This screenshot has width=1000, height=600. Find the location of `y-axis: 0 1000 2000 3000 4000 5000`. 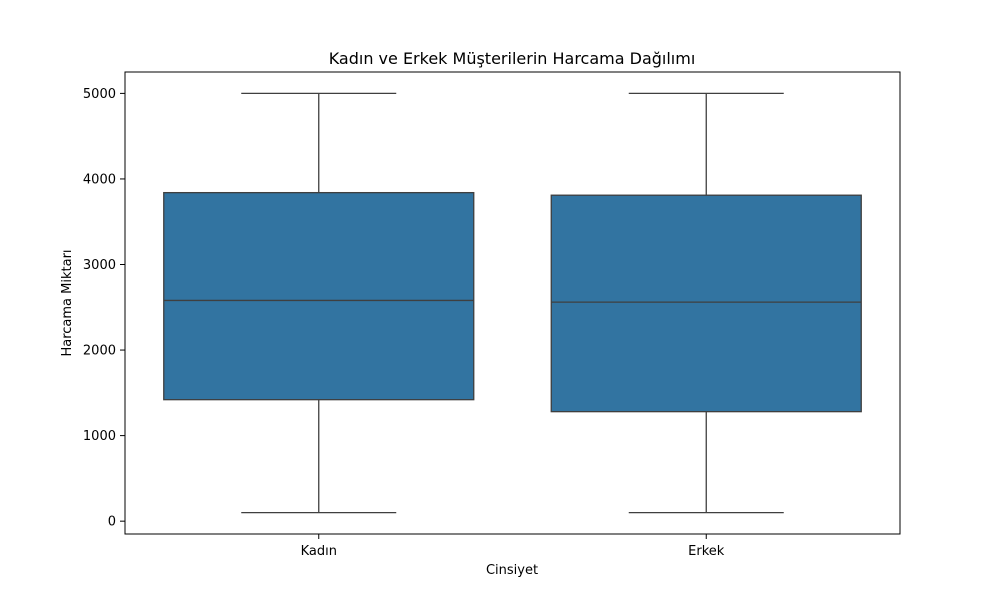

y-axis: 0 1000 2000 3000 4000 5000 is located at coordinates (104, 308).